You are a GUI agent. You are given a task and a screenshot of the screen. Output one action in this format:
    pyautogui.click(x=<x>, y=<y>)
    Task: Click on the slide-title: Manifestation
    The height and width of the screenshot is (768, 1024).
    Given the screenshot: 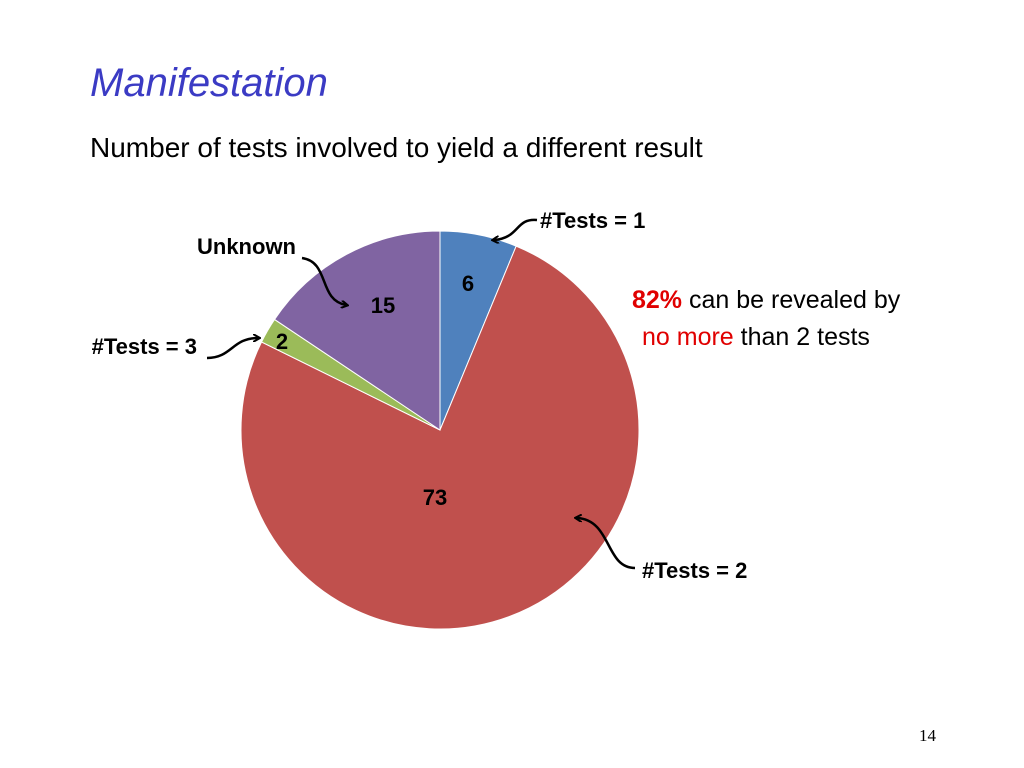 What is the action you would take?
    pyautogui.click(x=209, y=83)
    